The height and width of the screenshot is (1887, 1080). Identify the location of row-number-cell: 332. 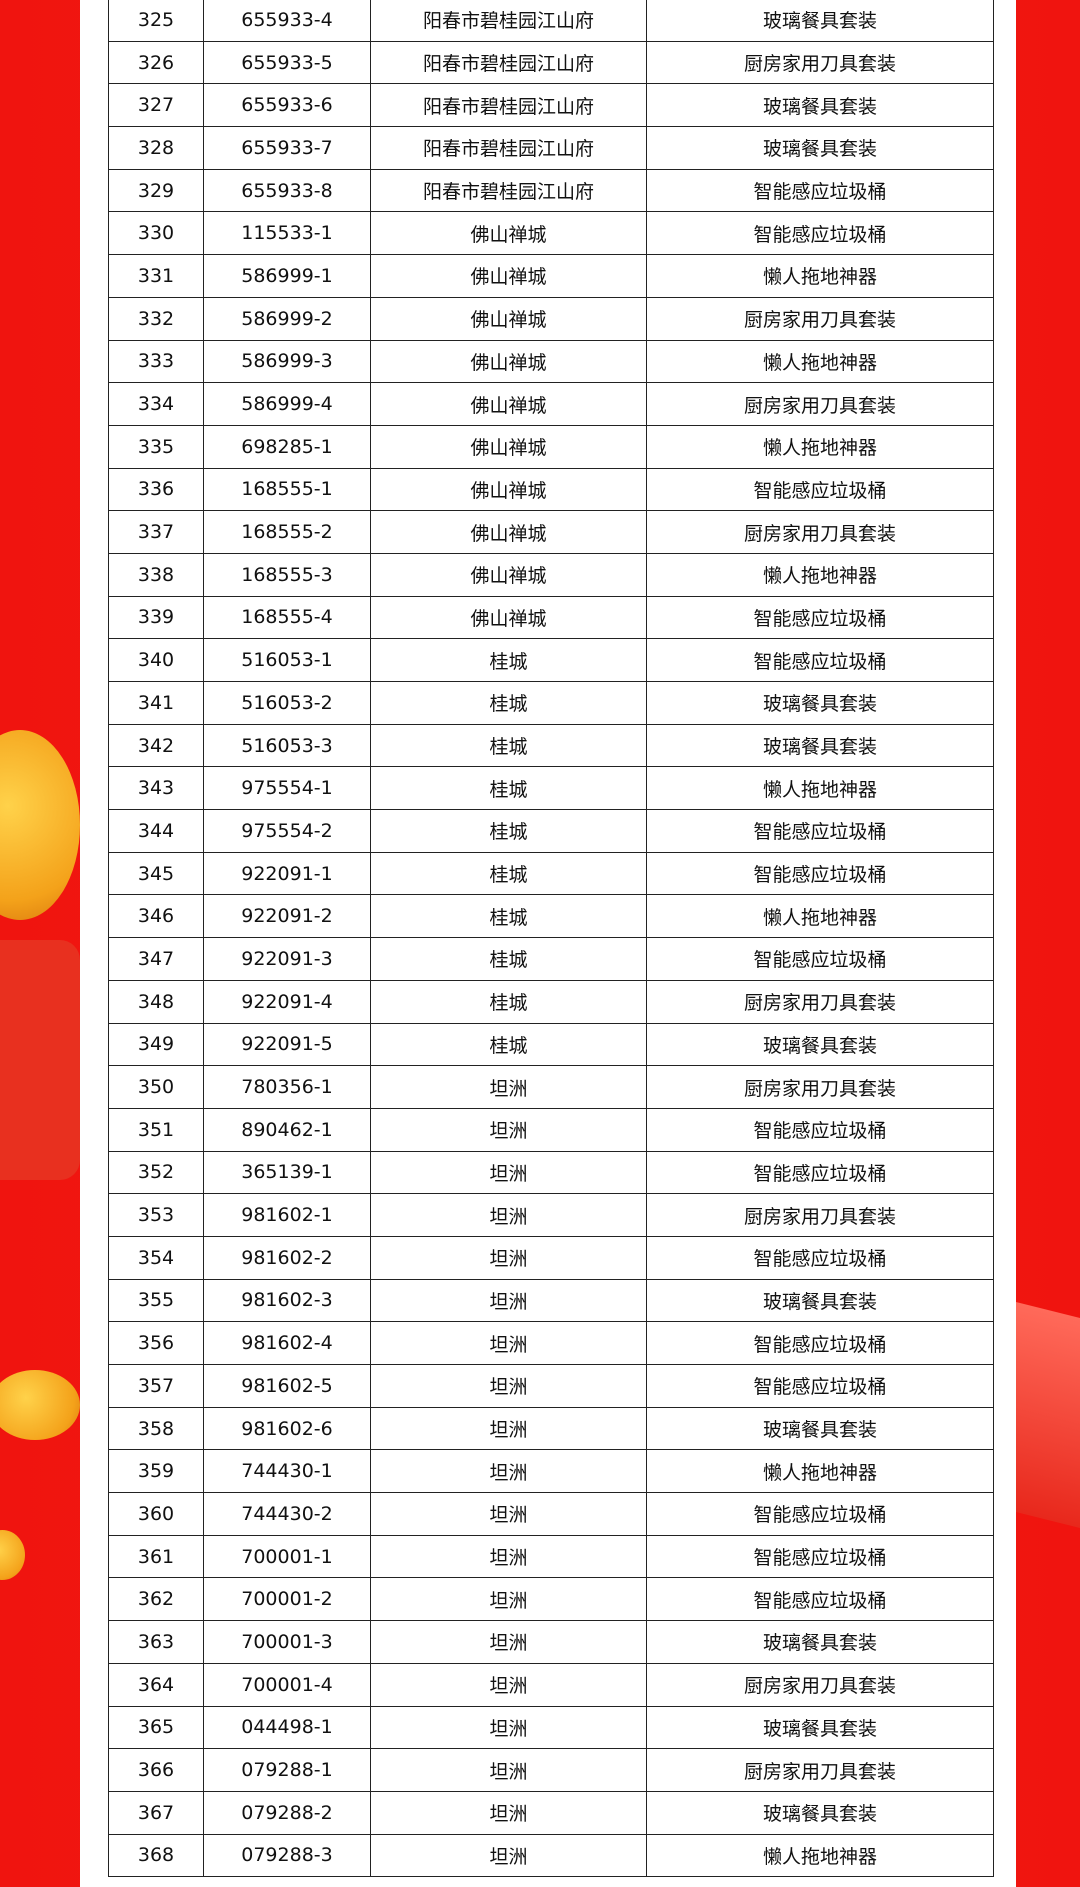
(156, 318).